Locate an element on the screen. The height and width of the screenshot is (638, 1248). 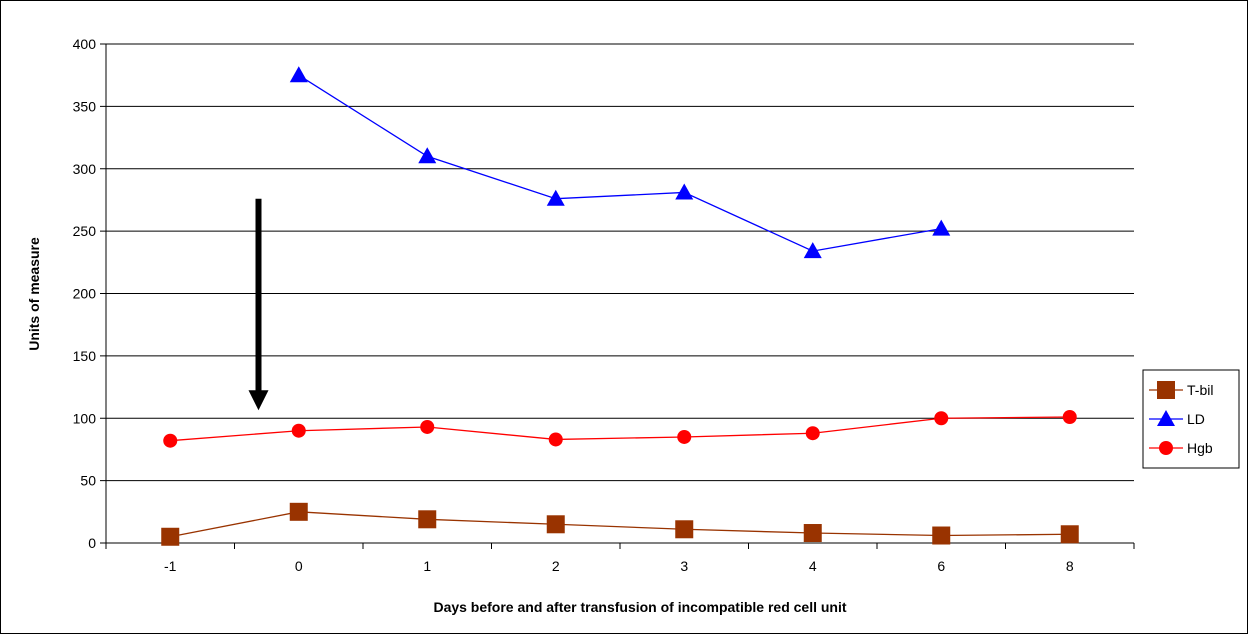
series-line-t-bil is located at coordinates (620, 524).